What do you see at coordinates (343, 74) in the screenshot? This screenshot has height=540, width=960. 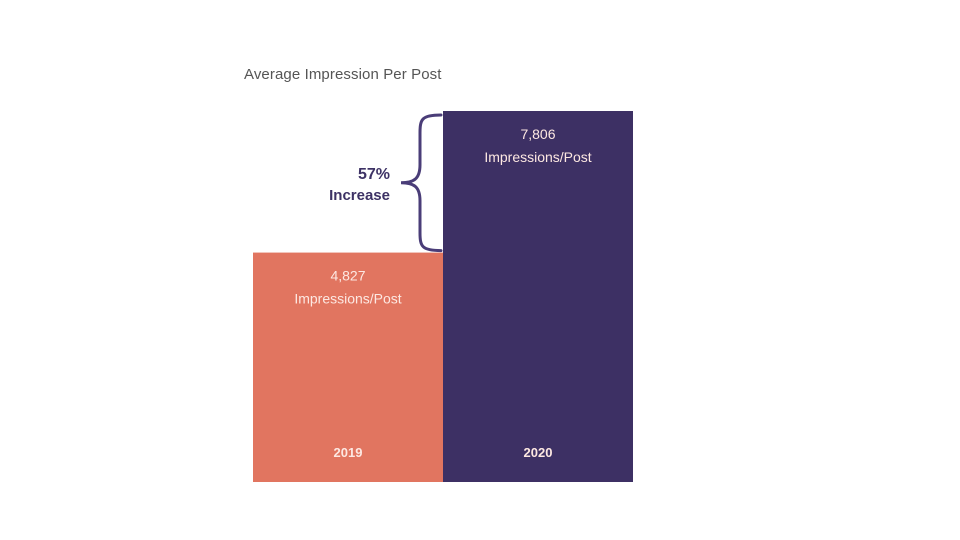 I see `chart-title: Average Impression Per Post` at bounding box center [343, 74].